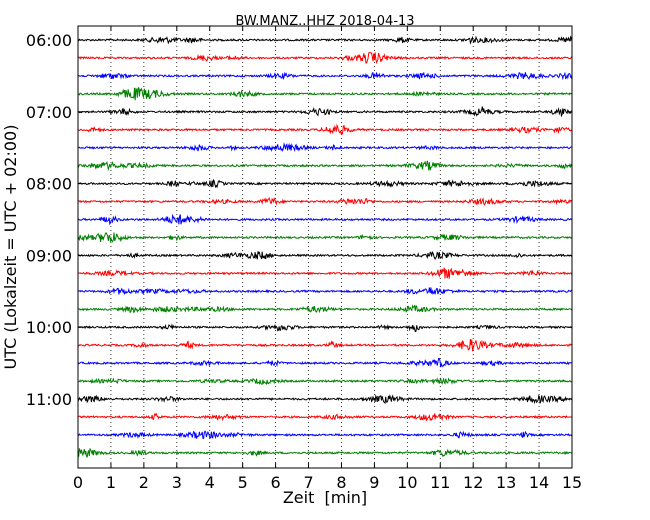 The image size is (650, 520). What do you see at coordinates (324, 21) in the screenshot?
I see `chart-title: BW.MANZ..HHZ 2018-04-13` at bounding box center [324, 21].